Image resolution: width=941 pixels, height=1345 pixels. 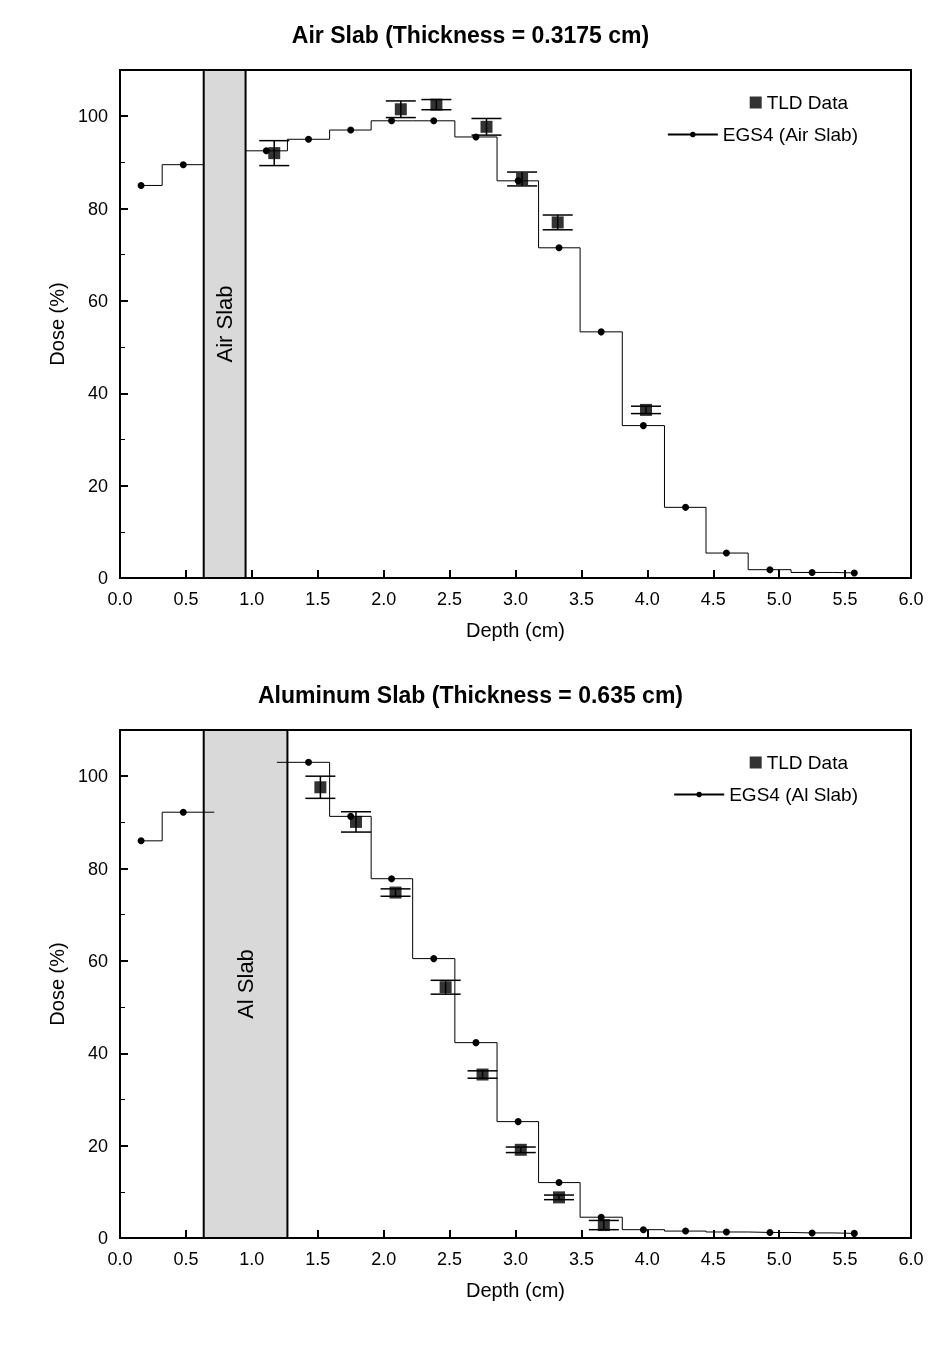 What do you see at coordinates (790, 134) in the screenshot?
I see `legend-label: EGS4 (Air Slab)` at bounding box center [790, 134].